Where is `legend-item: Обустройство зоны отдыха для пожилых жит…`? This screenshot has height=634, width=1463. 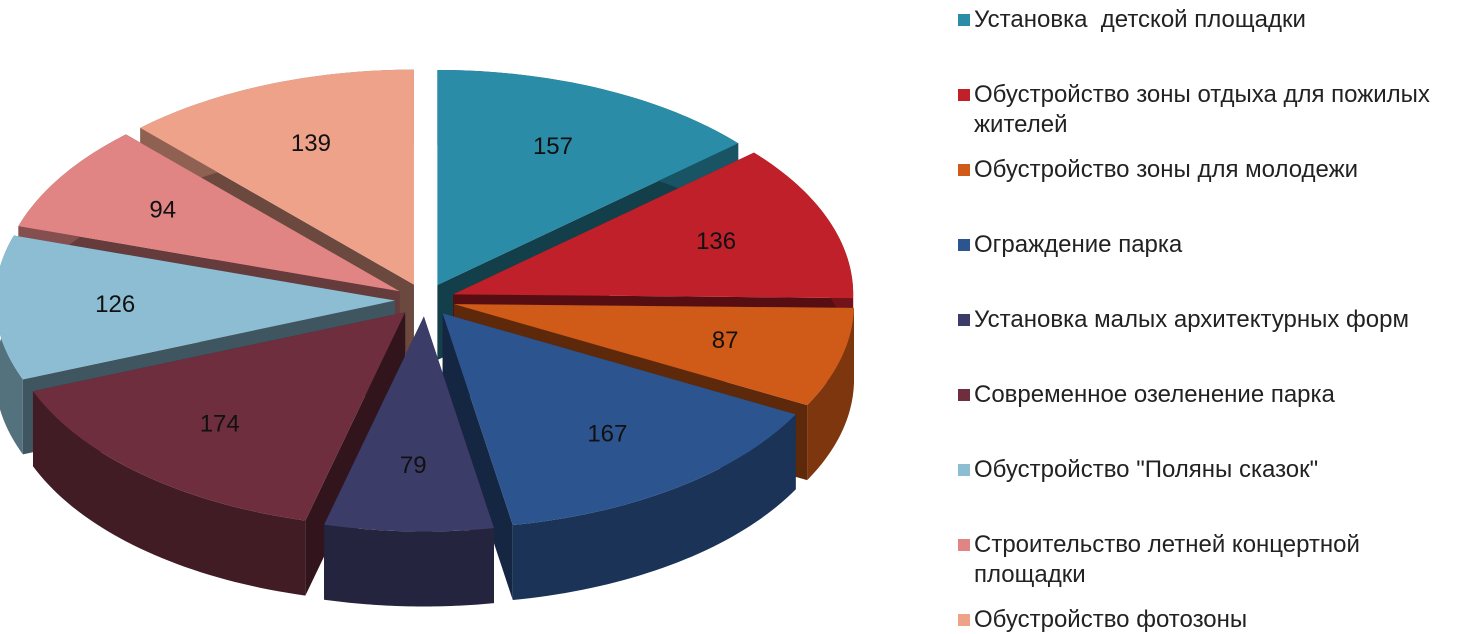 legend-item: Обустройство зоны отдыха для пожилых жит… is located at coordinates (1208, 110).